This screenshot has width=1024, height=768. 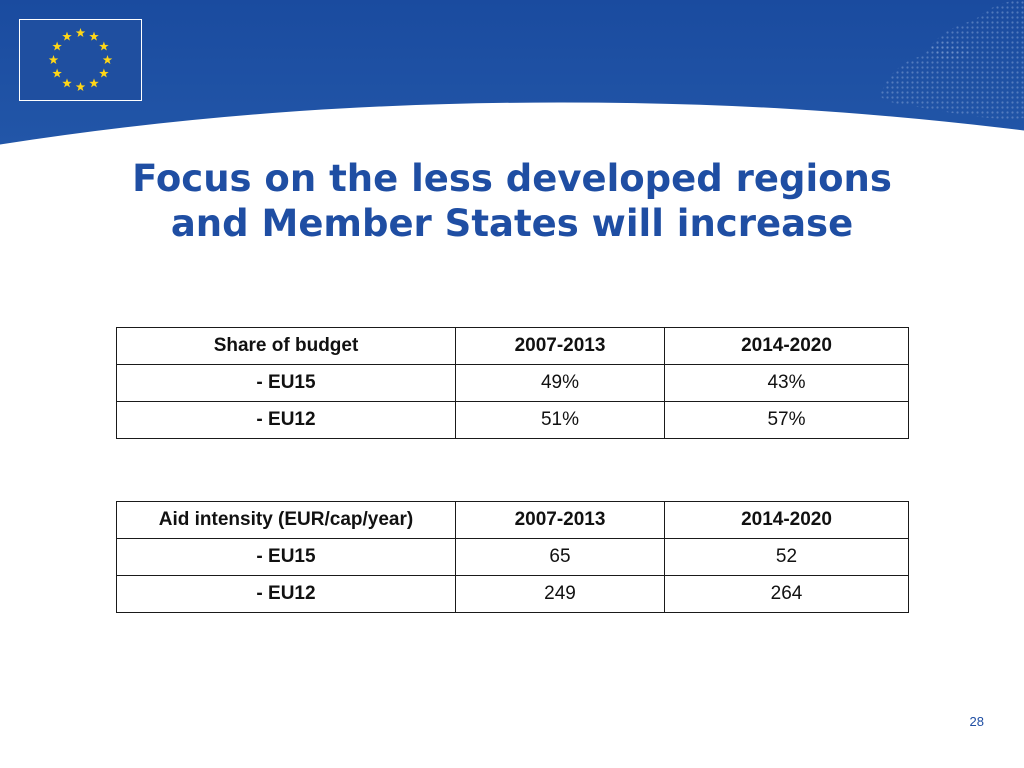 I want to click on table-cell: 52, so click(x=786, y=557).